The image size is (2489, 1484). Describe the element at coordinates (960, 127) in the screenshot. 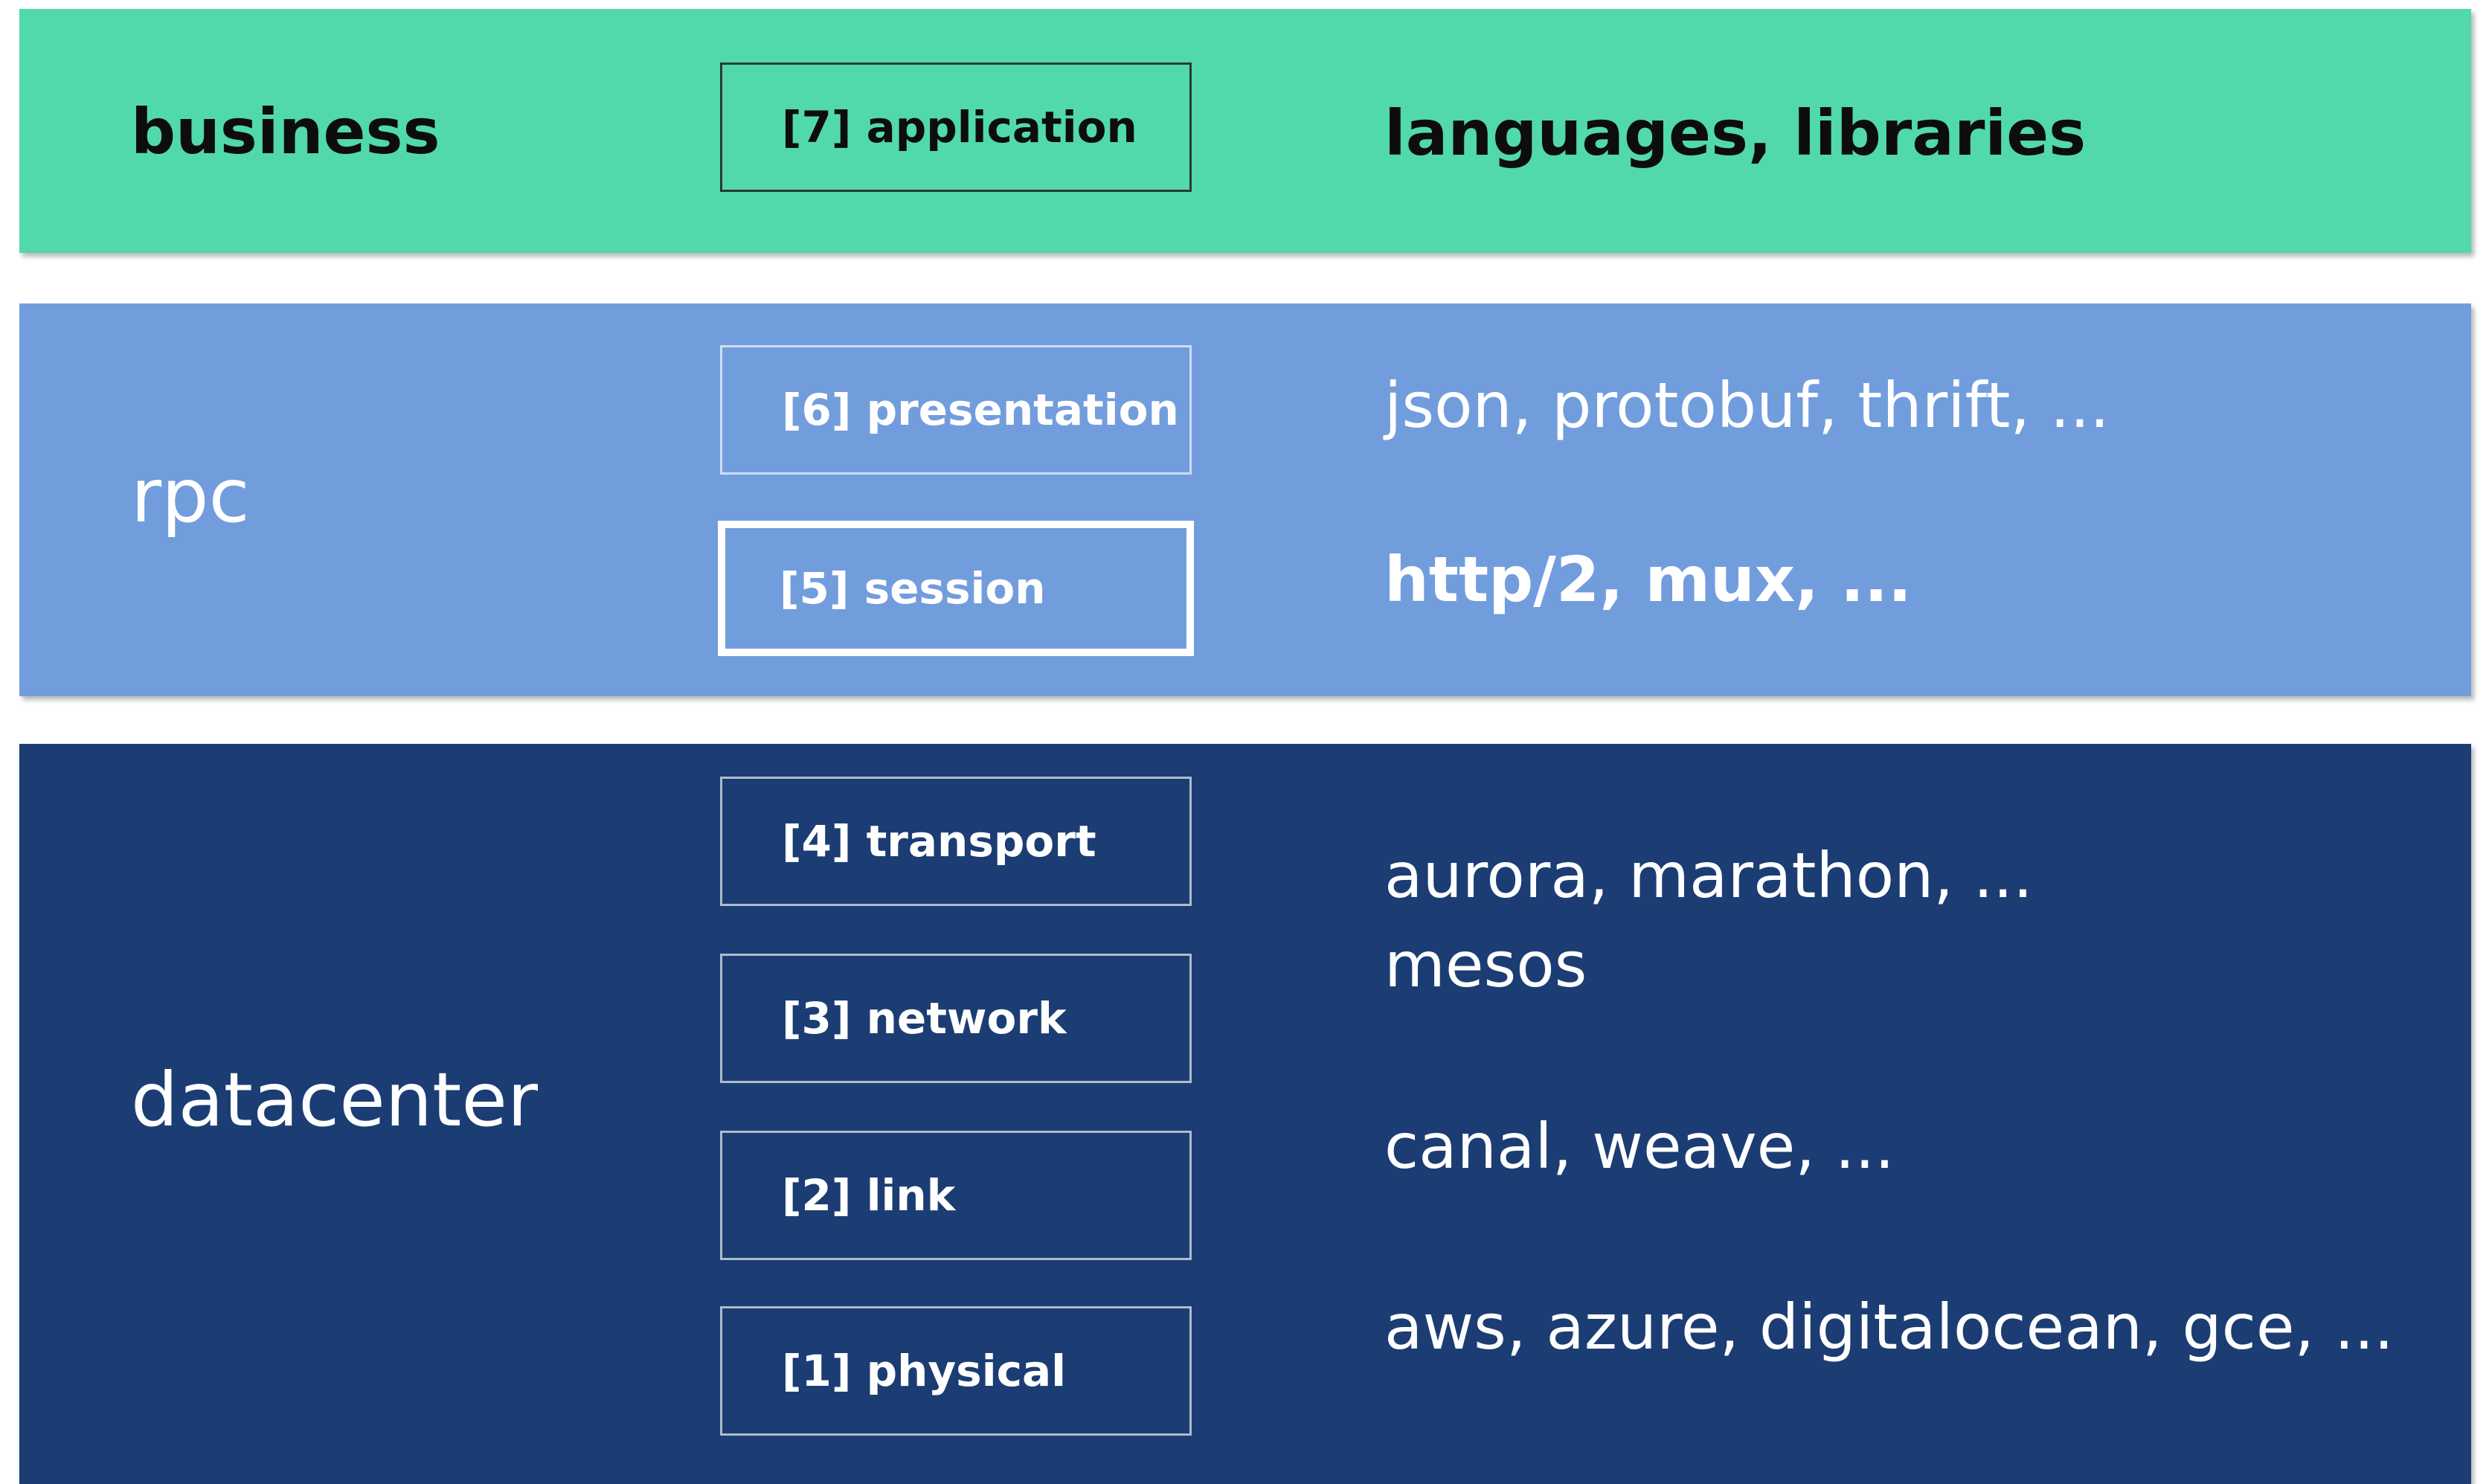

I see `layer-label-application: [7] application` at that location.